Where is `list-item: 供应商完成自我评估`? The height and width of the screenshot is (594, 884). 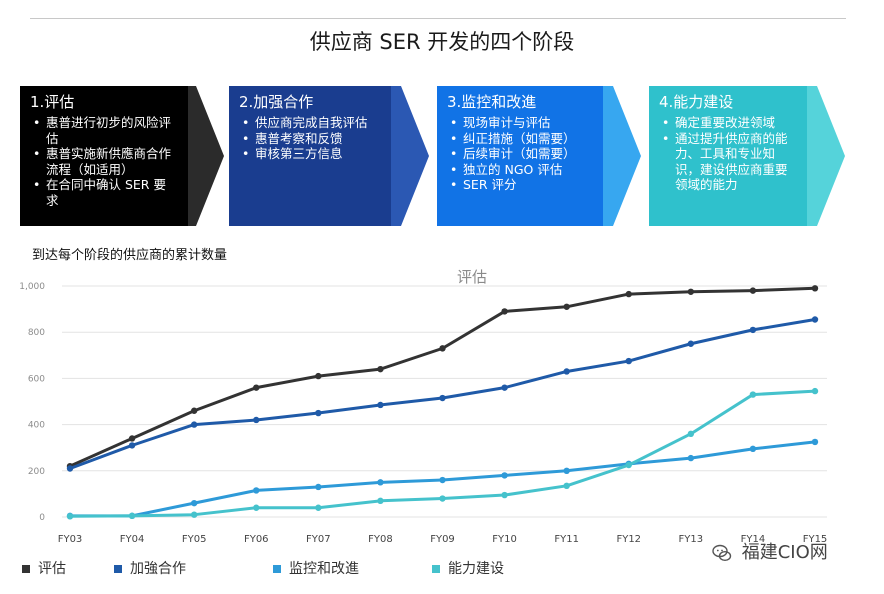 list-item: 供应商完成自我评估 is located at coordinates (311, 123).